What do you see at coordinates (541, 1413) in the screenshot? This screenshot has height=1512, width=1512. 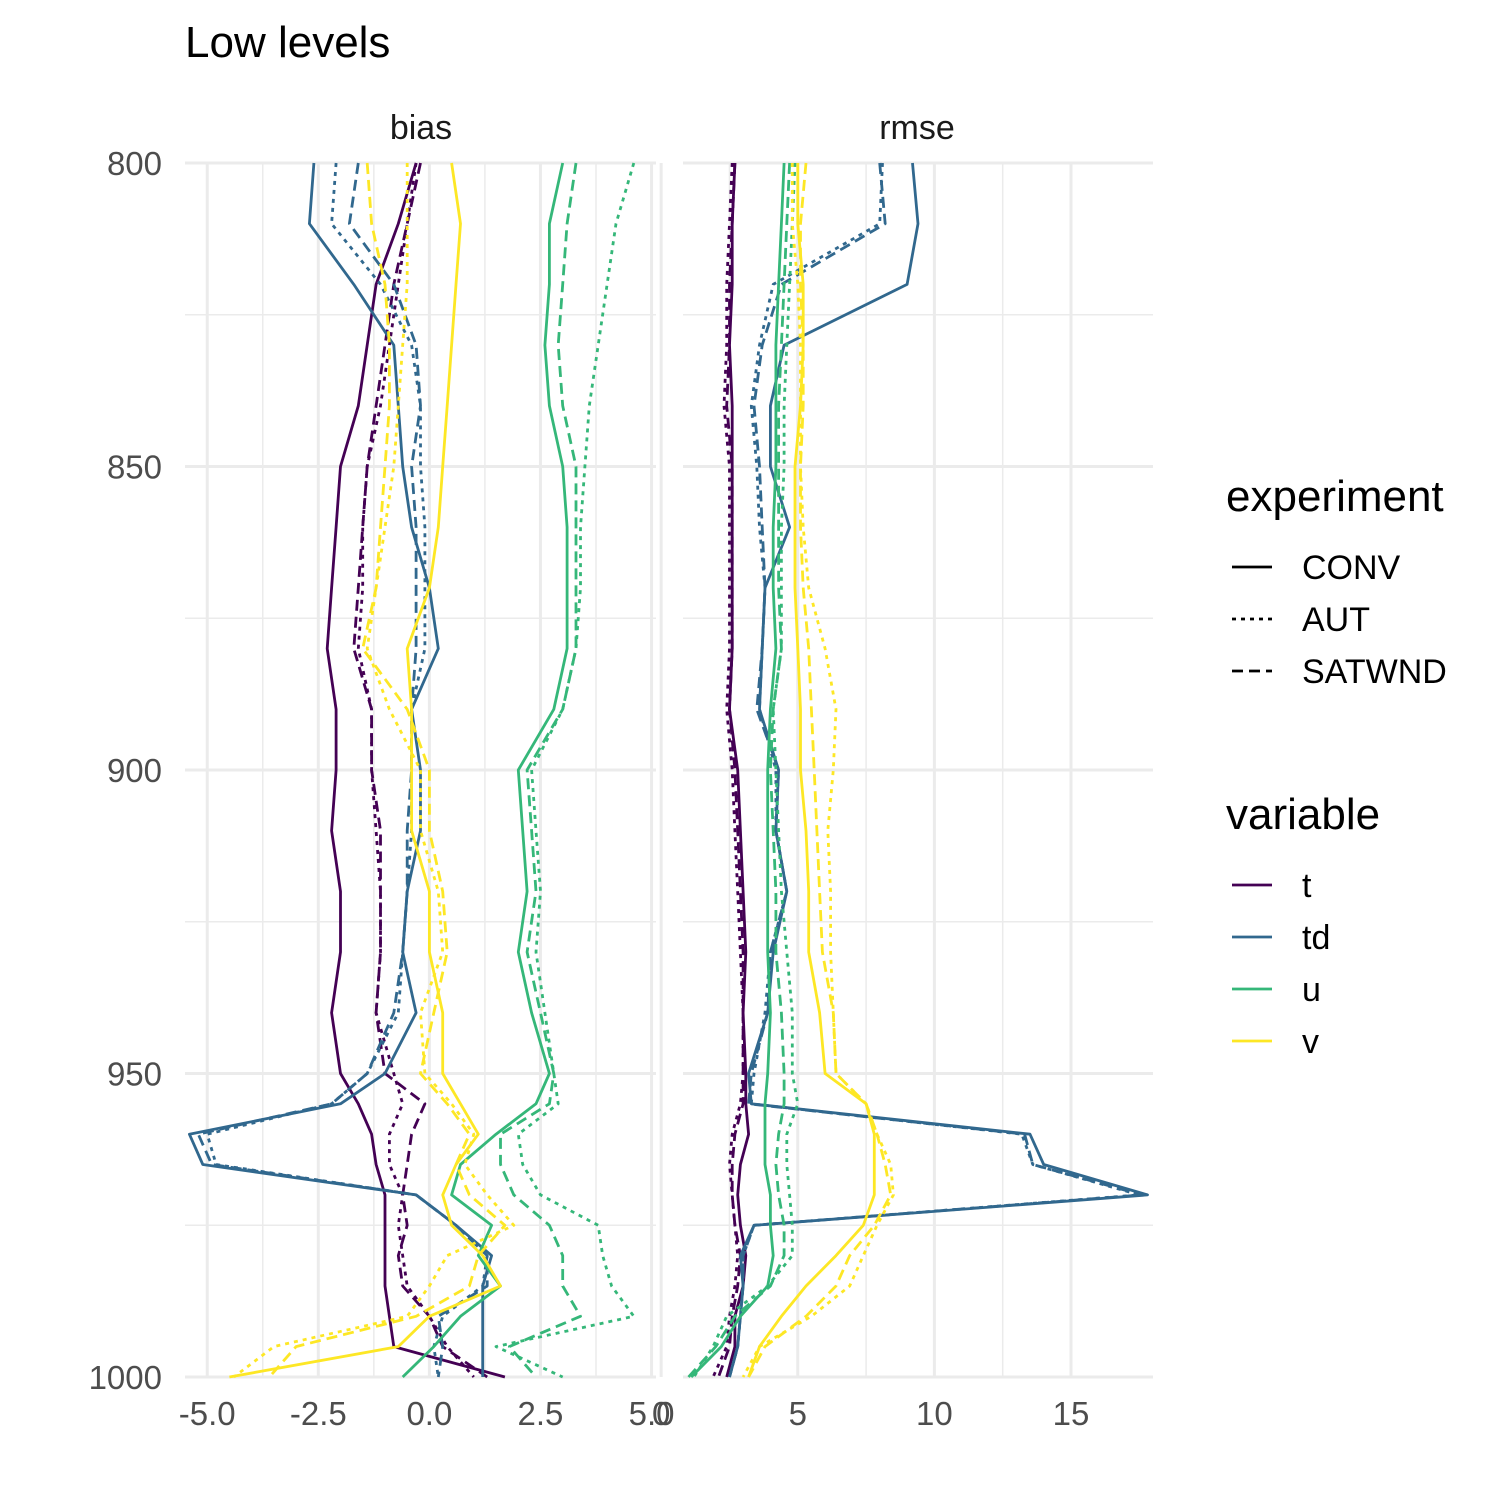 I see `x-tick-label-bias: 2.5` at bounding box center [541, 1413].